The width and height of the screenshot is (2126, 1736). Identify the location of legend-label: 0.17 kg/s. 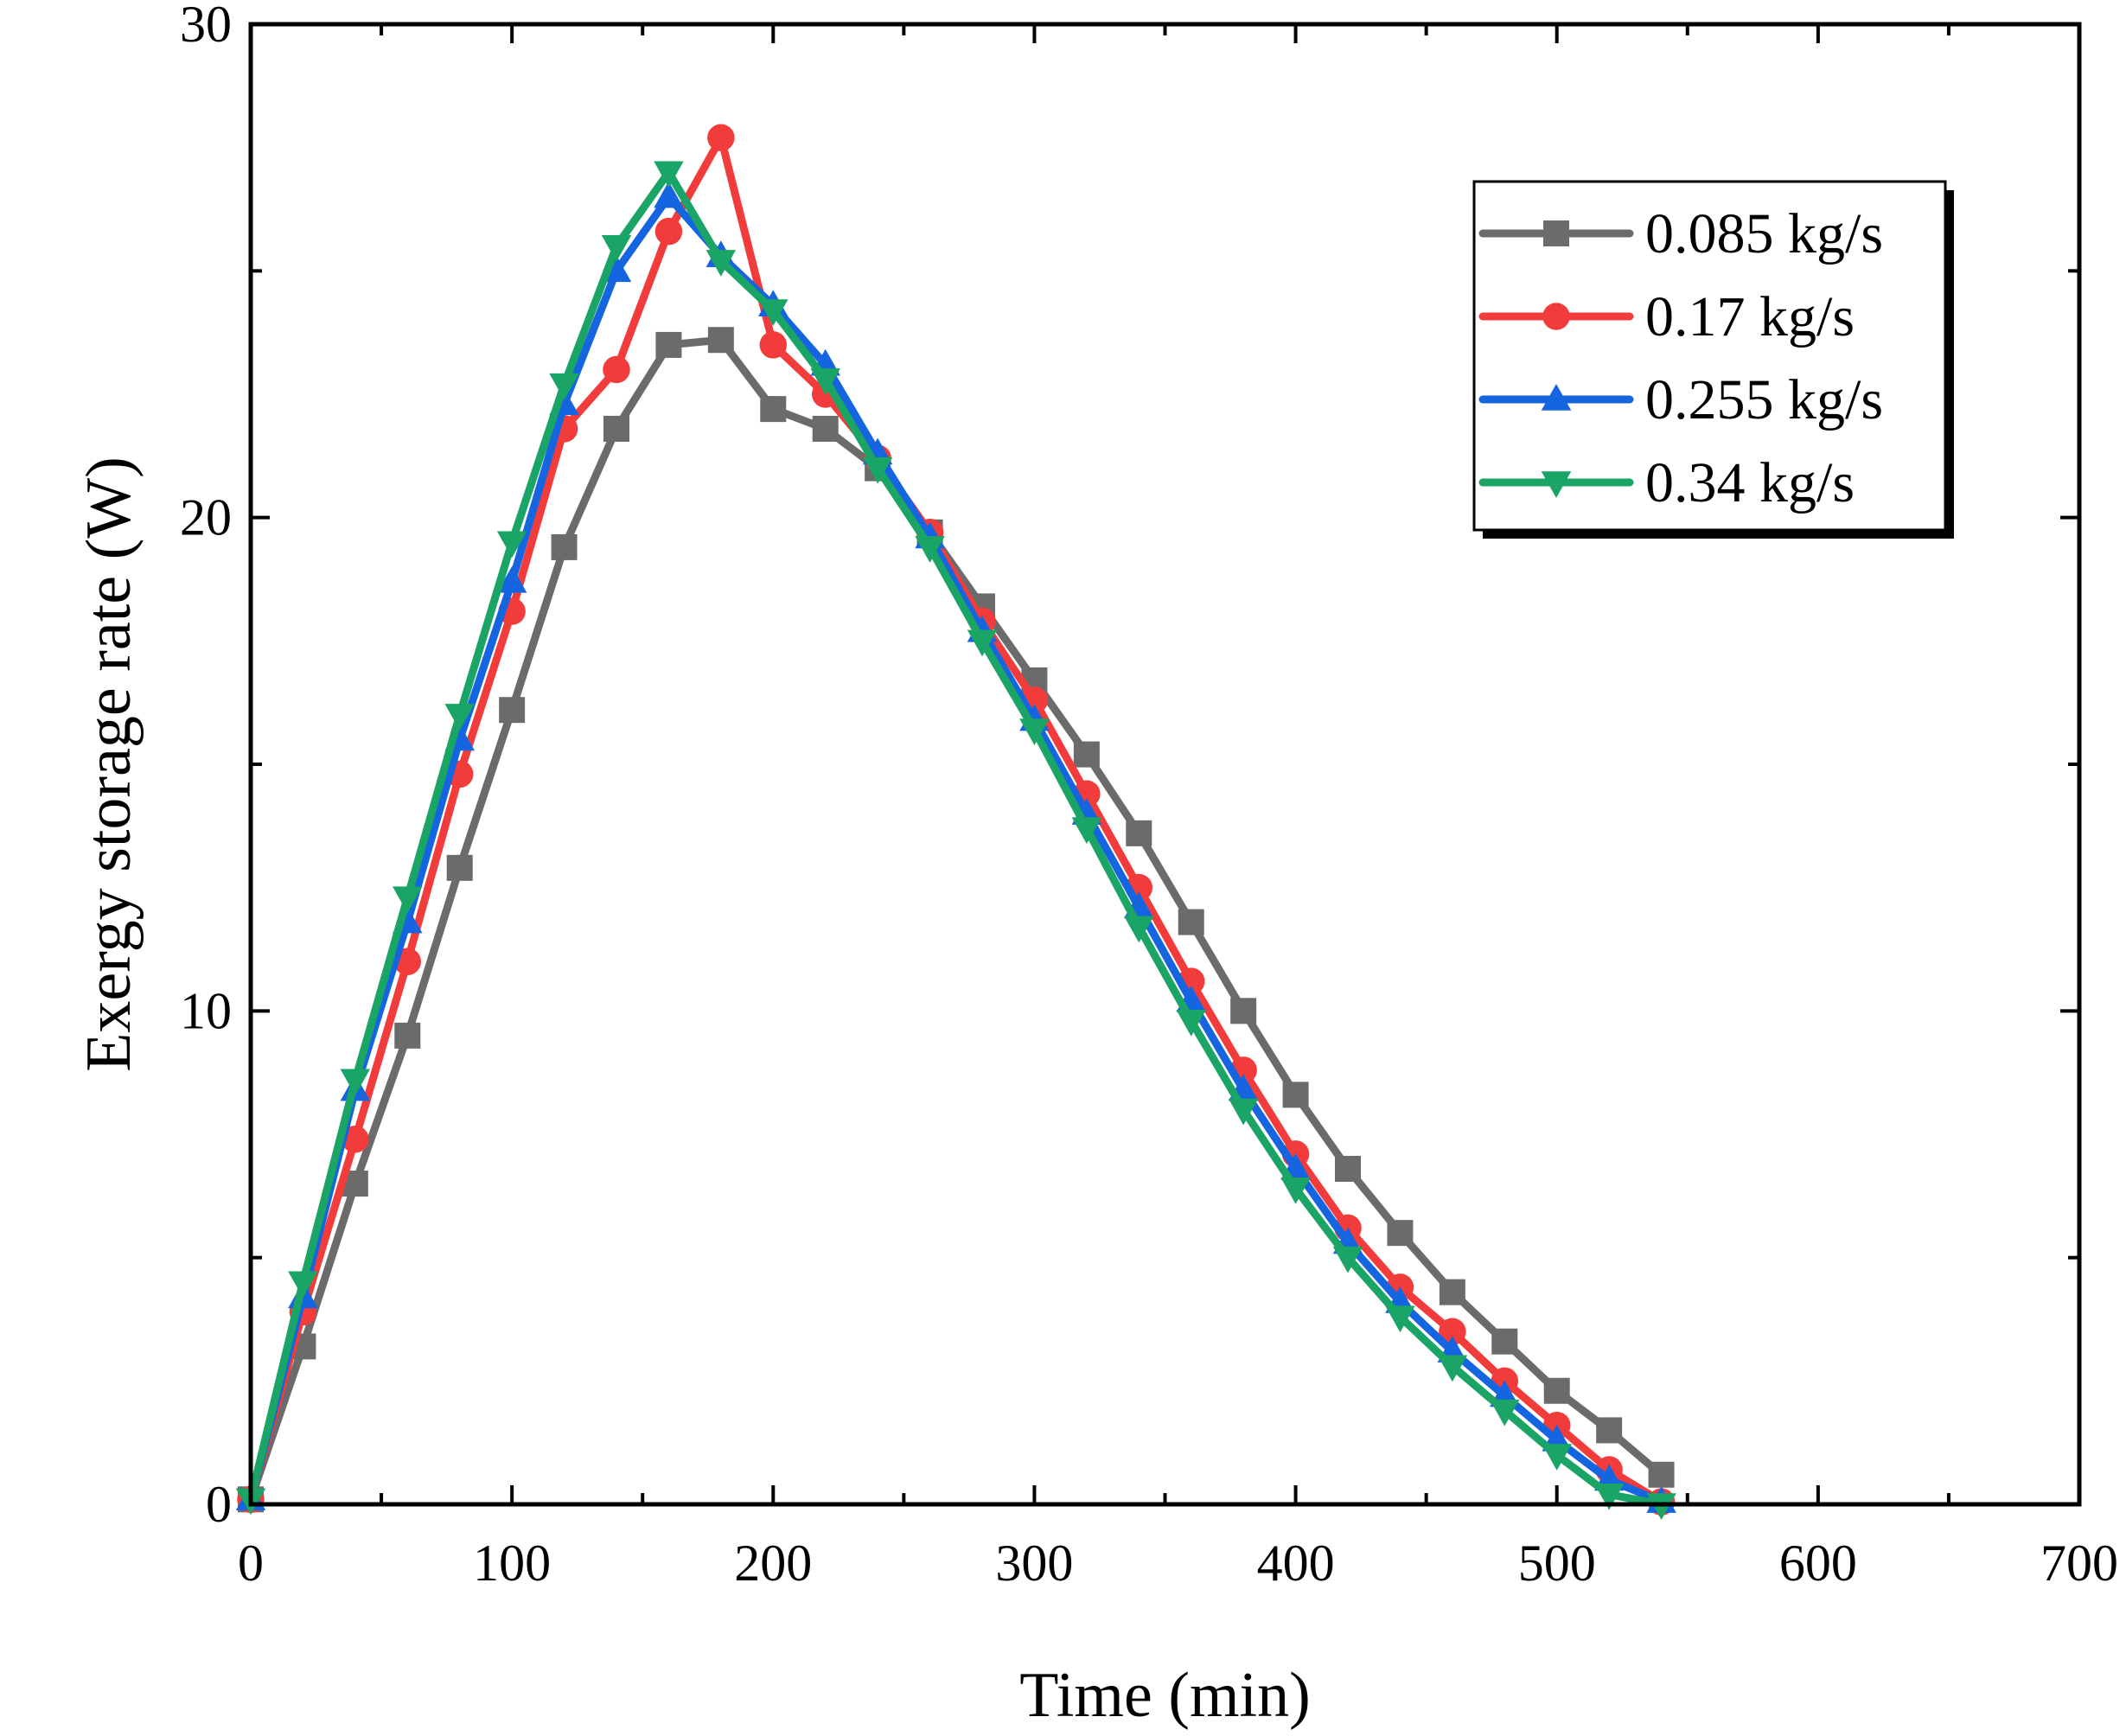
(1750, 316).